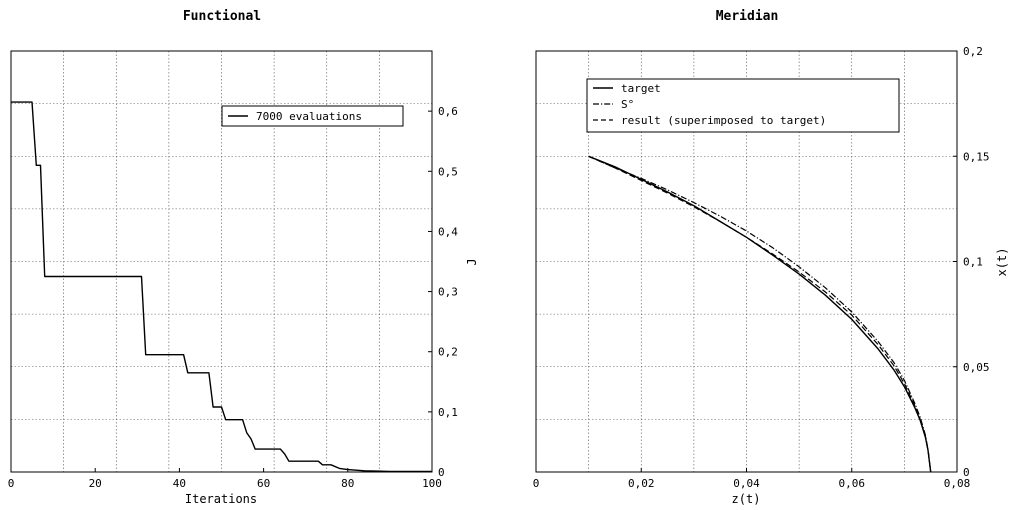  Describe the element at coordinates (221, 499) in the screenshot. I see `functional-xlabel: Iterations` at that location.